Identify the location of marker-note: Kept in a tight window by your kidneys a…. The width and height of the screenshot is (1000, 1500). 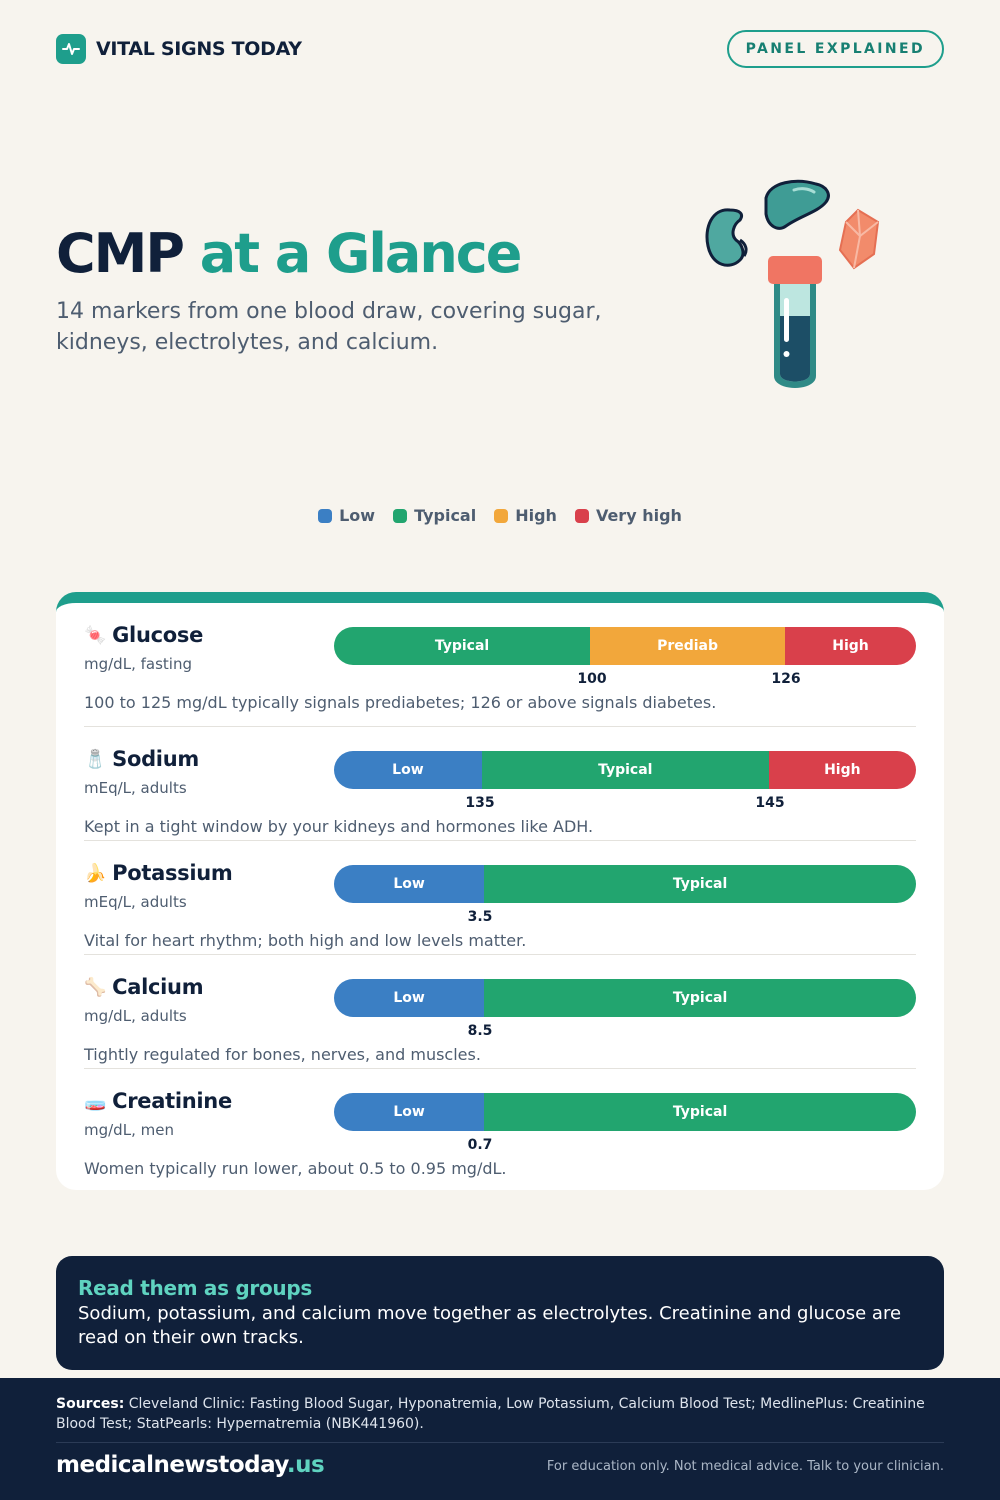
(339, 826).